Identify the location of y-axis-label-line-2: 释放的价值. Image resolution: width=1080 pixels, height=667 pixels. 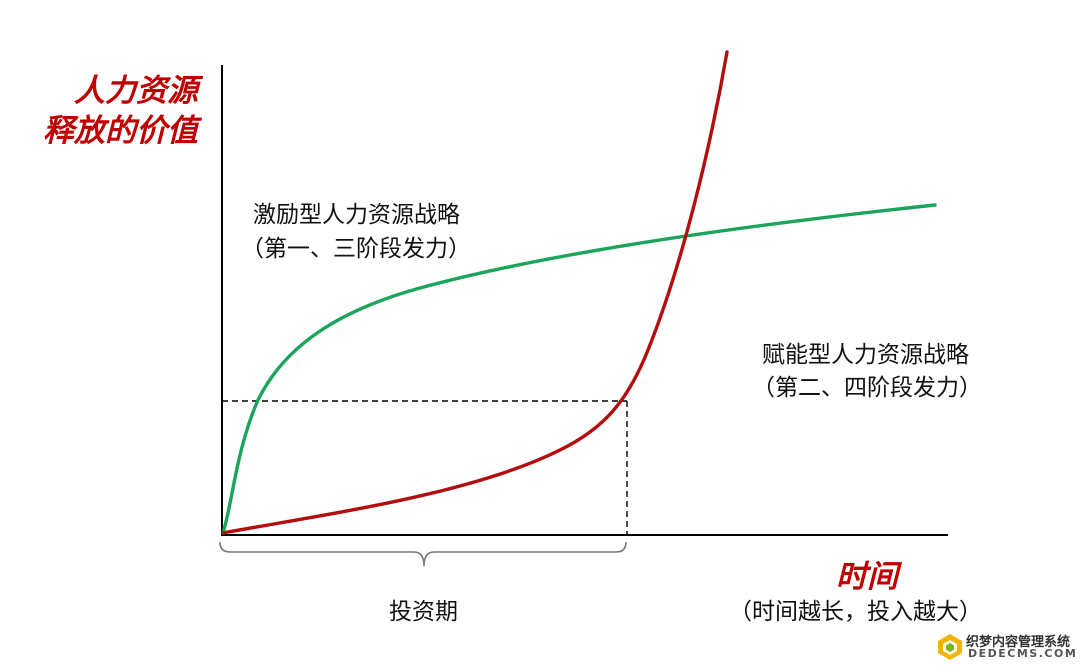
(120, 131).